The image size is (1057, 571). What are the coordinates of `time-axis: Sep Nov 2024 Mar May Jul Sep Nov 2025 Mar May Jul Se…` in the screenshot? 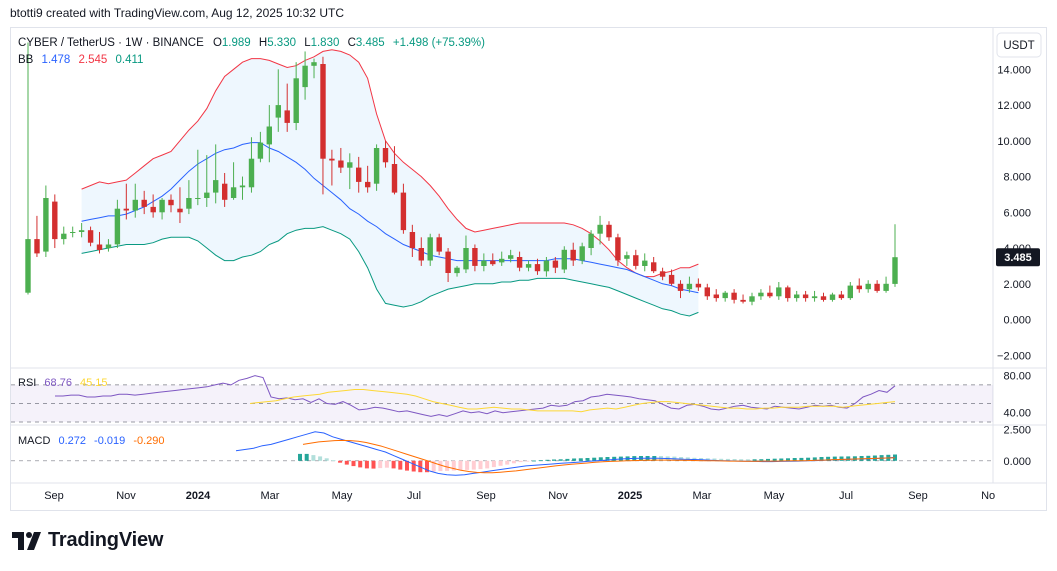 It's located at (519, 496).